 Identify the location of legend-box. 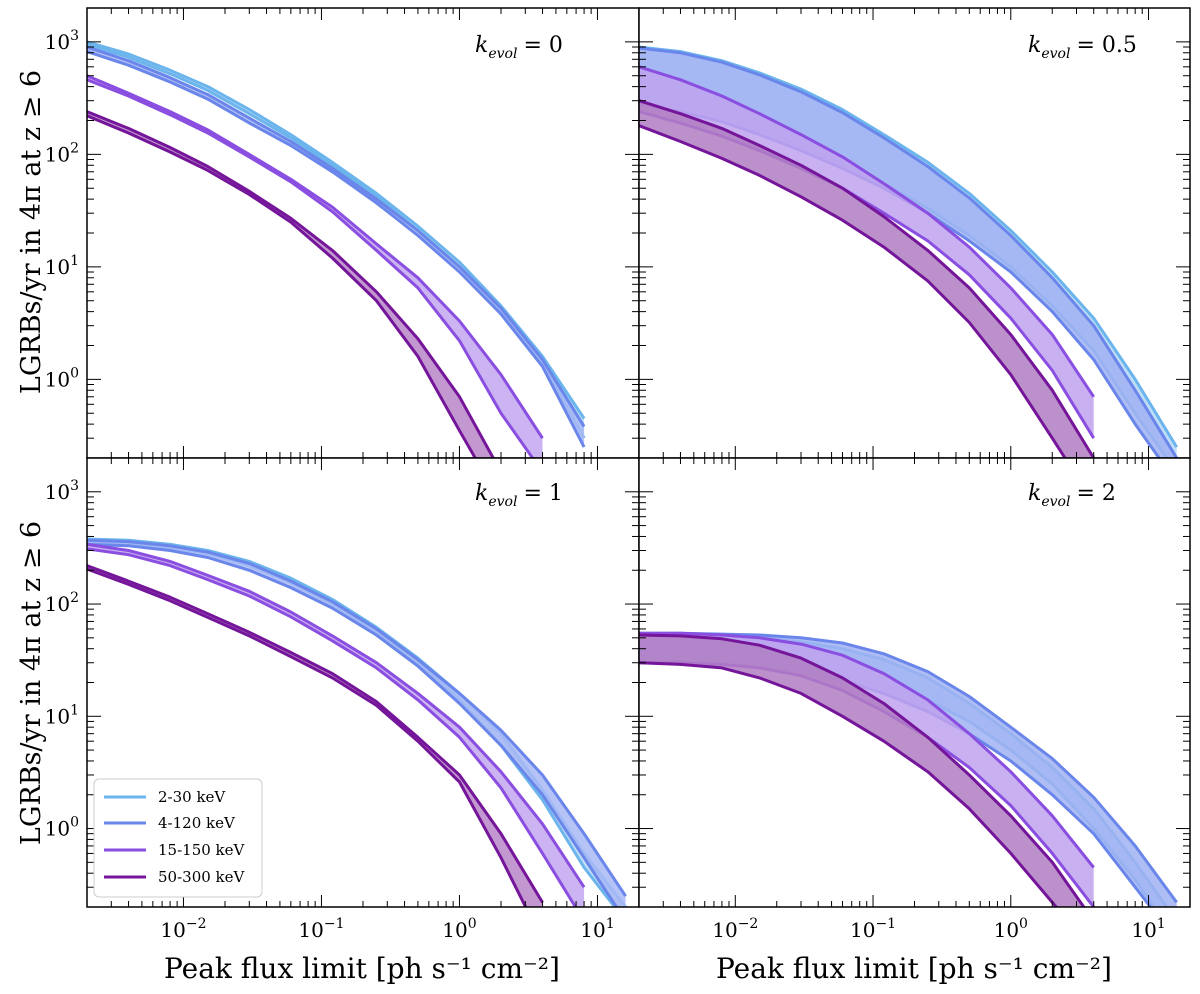
(178, 838).